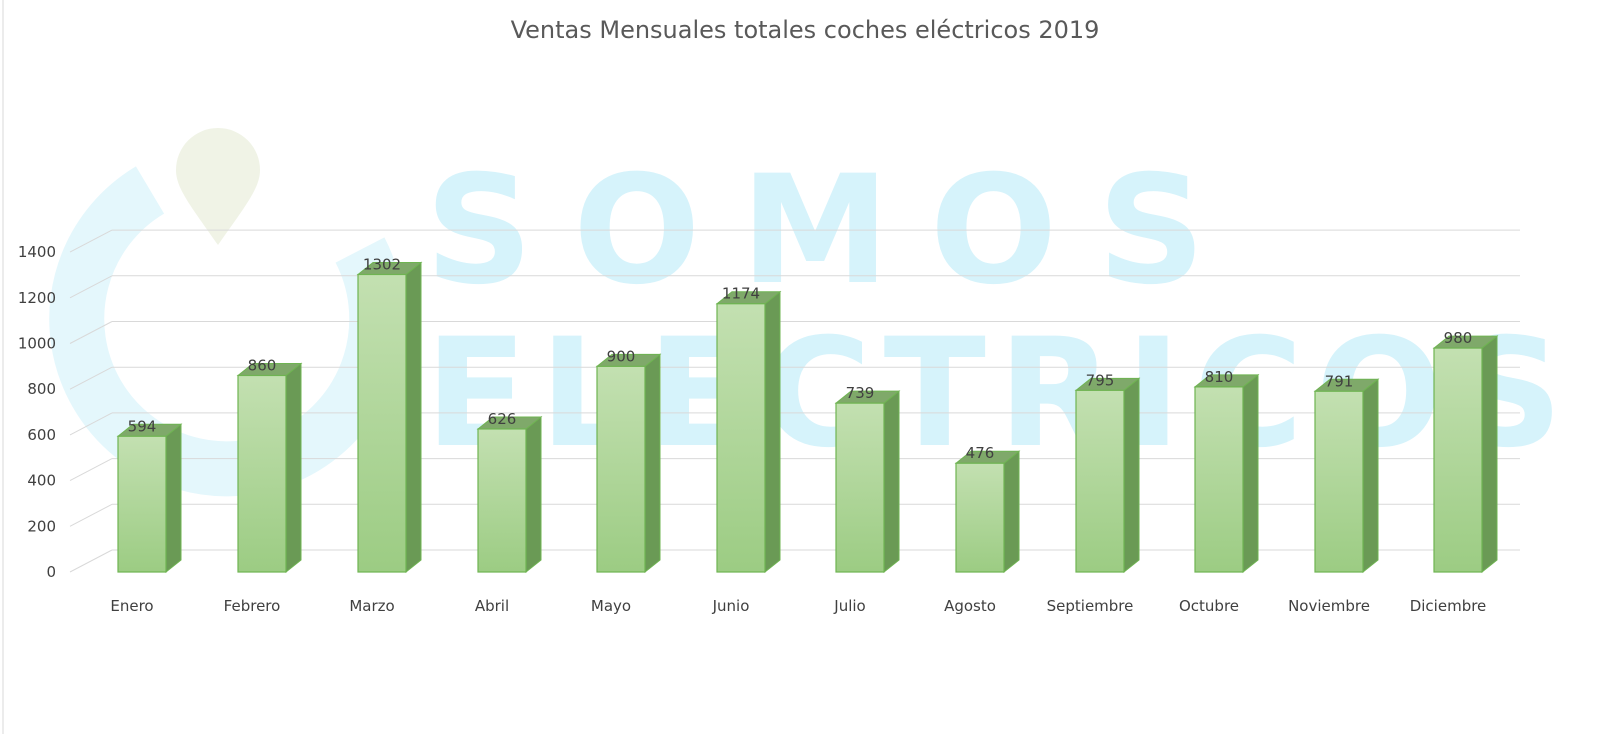  Describe the element at coordinates (1219, 377) in the screenshot. I see `data-label: 810` at that location.